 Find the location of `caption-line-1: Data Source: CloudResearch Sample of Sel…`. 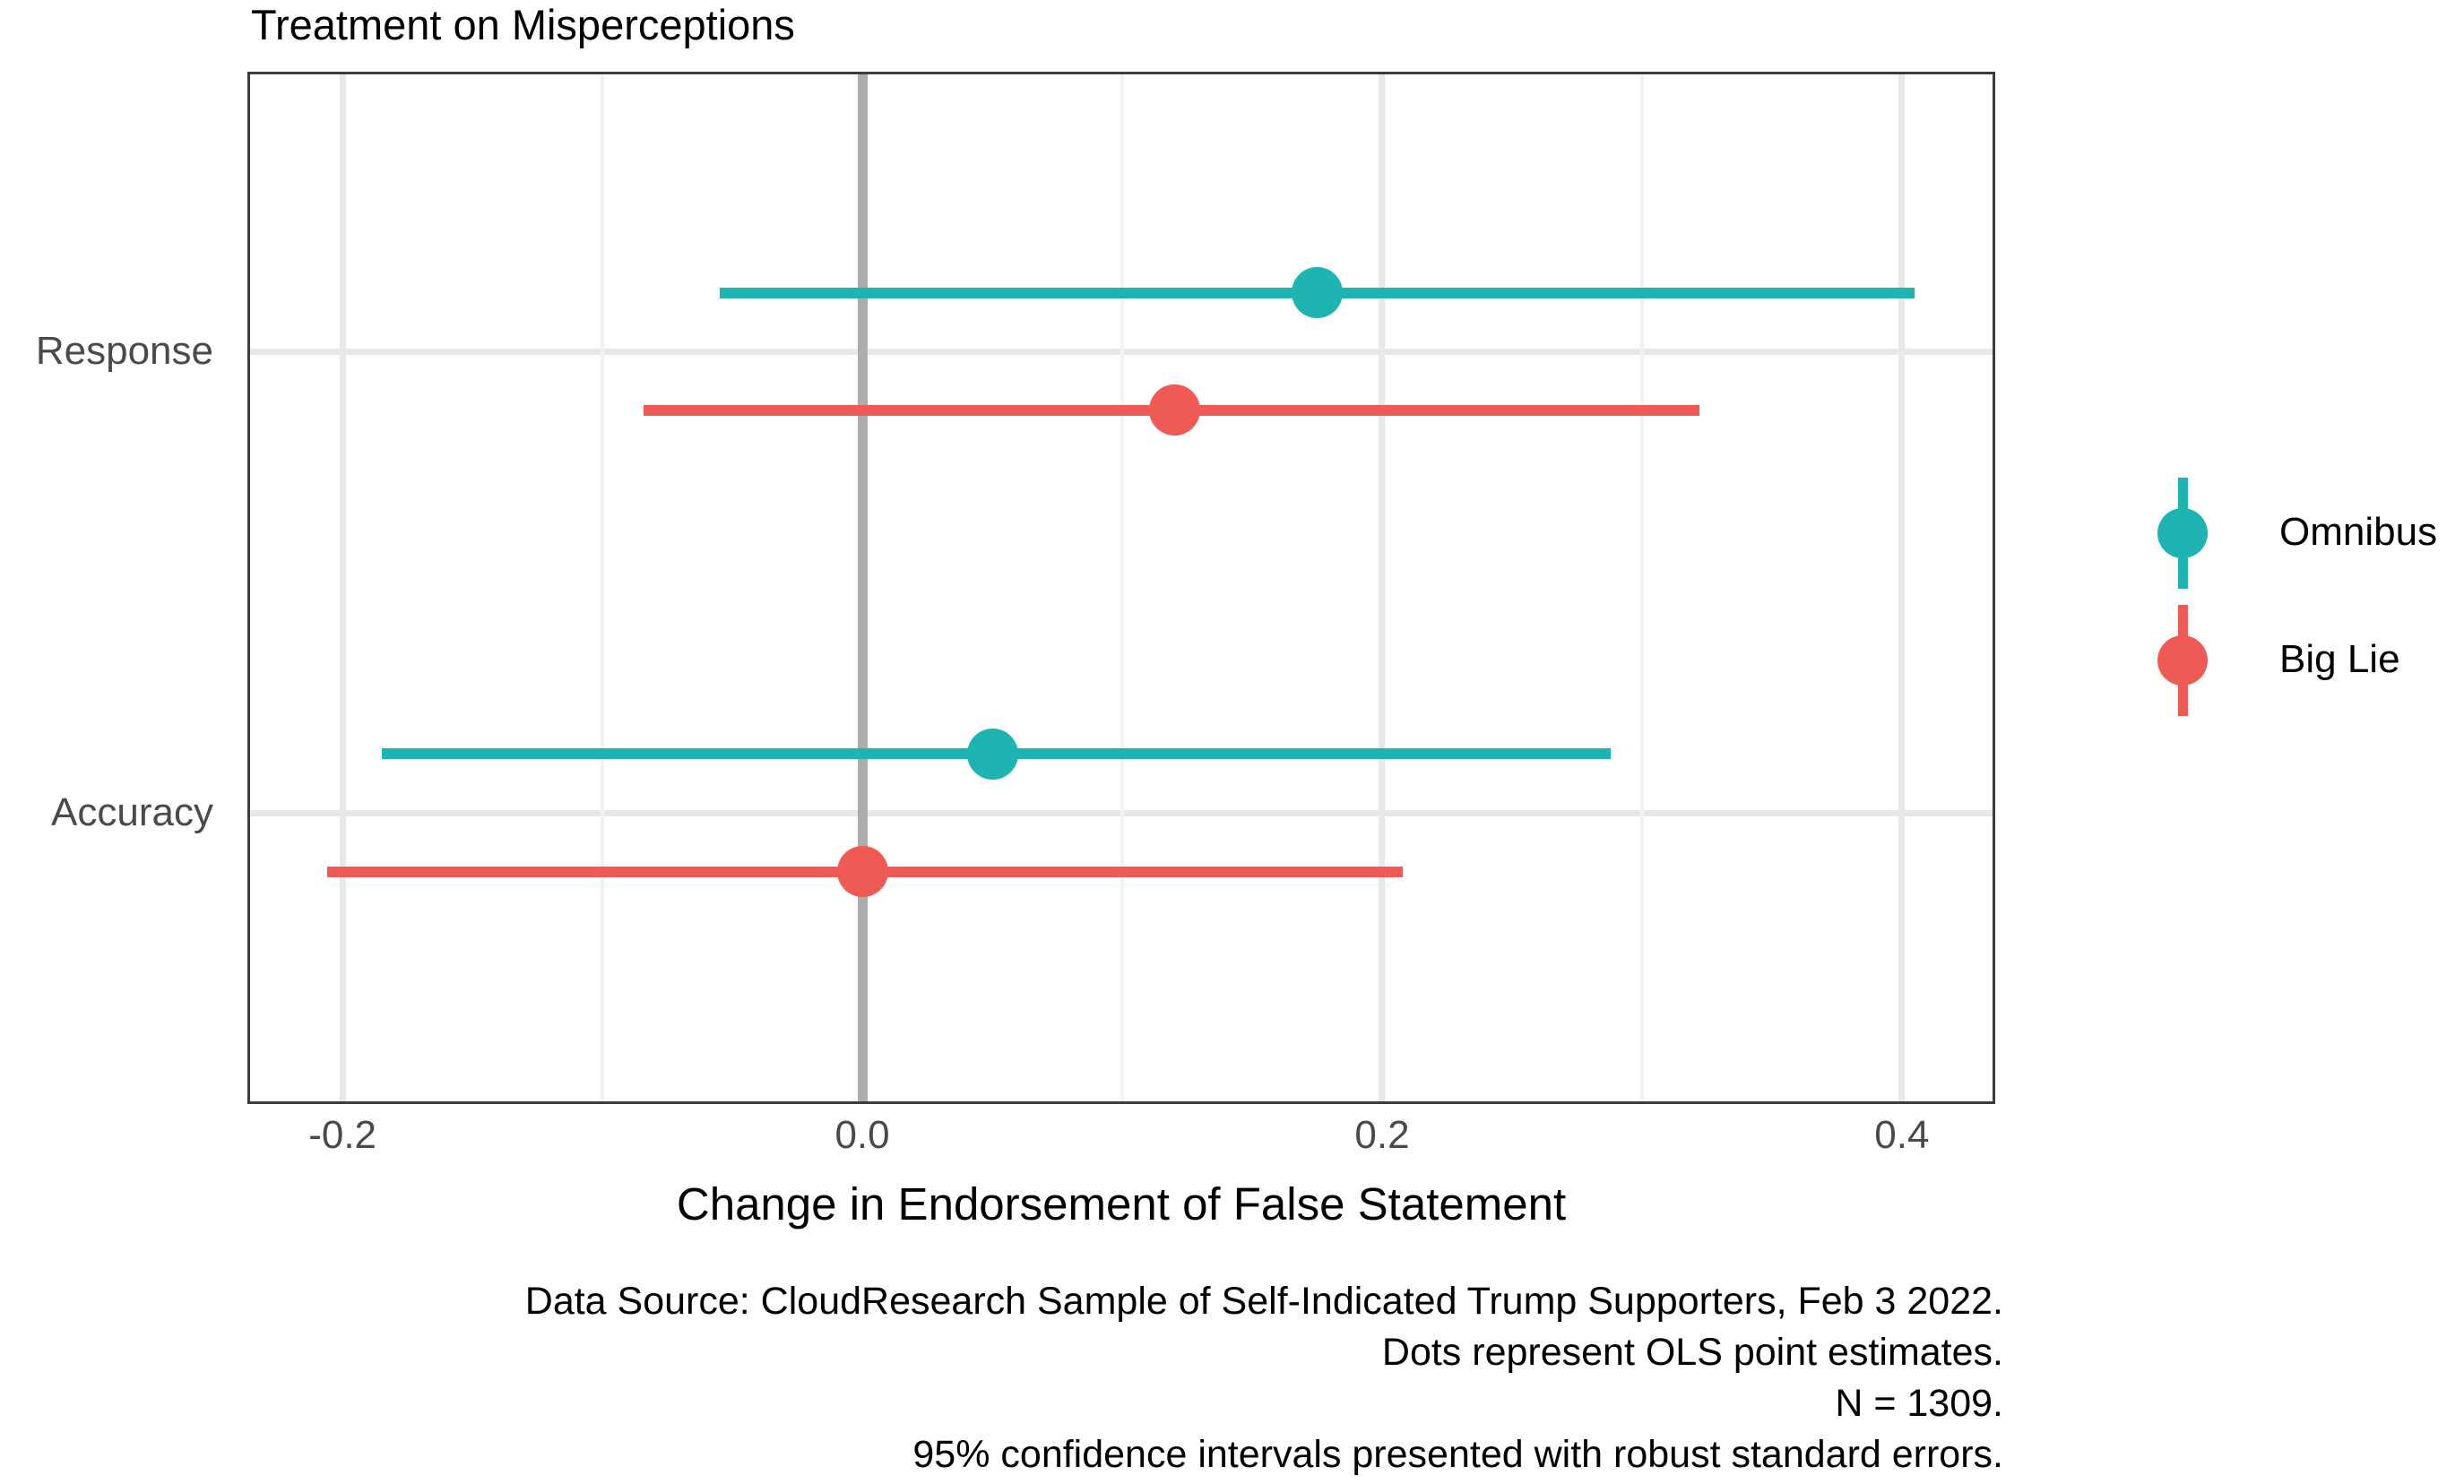

caption-line-1: Data Source: CloudResearch Sample of Sel… is located at coordinates (1263, 1301).